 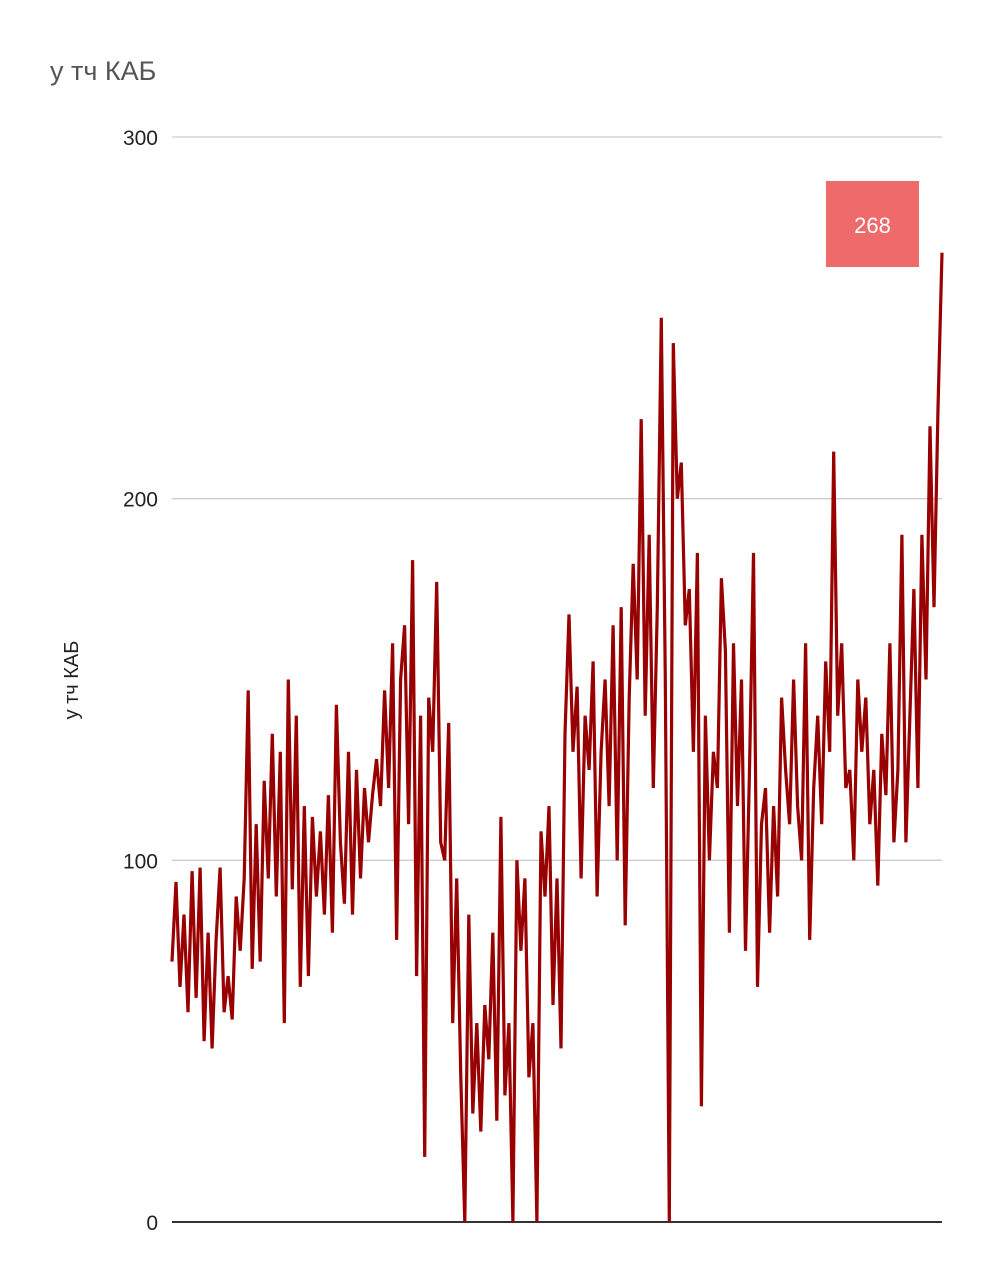 I want to click on y-tick-label: 100, so click(x=140, y=861).